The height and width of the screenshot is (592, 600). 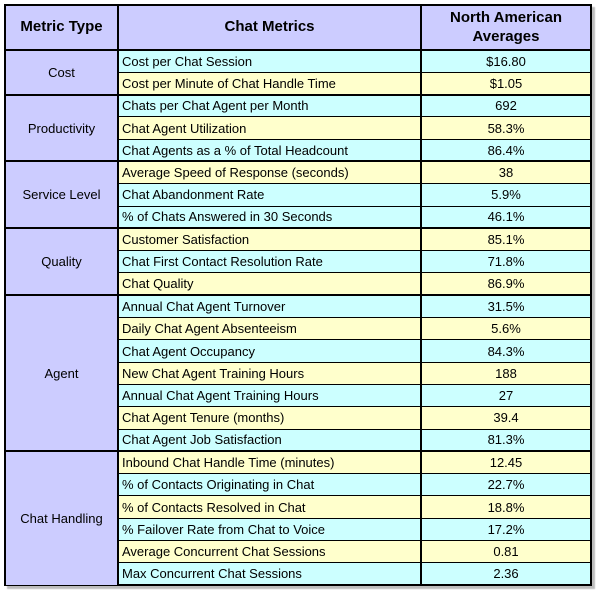 What do you see at coordinates (269, 195) in the screenshot?
I see `metric-cell: Chat Abandonment Rate` at bounding box center [269, 195].